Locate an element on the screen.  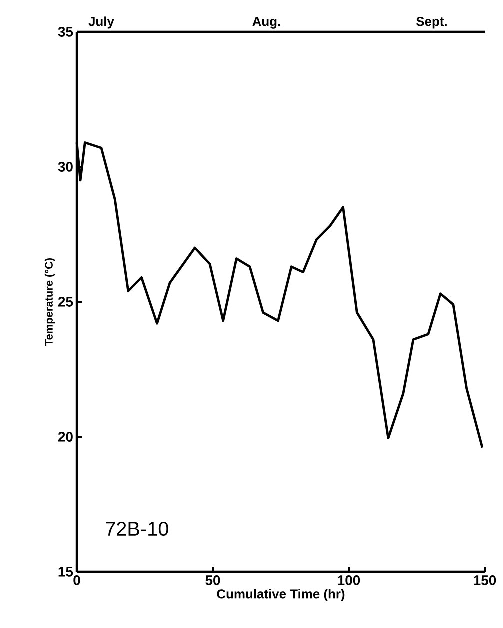
y-tick-label: 15 is located at coordinates (66, 572).